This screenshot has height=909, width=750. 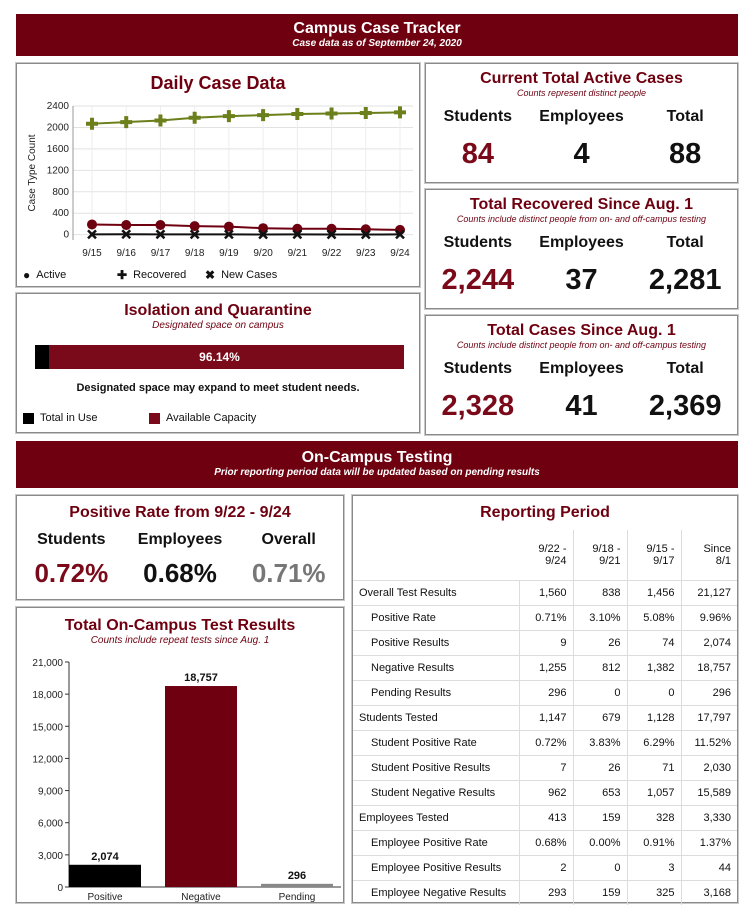 I want to click on total-employees-value: 41, so click(x=581, y=406).